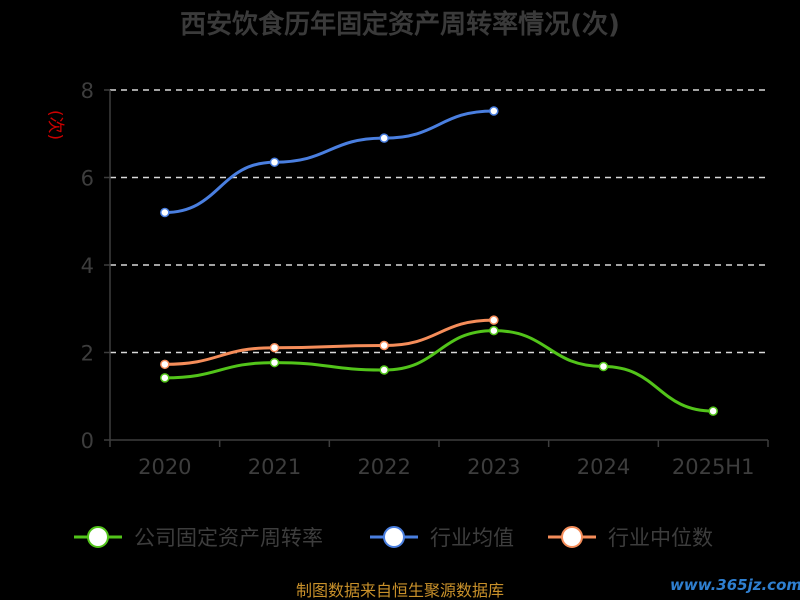 Image resolution: width=800 pixels, height=600 pixels. I want to click on legend-label-1: 行业均值, so click(472, 538).